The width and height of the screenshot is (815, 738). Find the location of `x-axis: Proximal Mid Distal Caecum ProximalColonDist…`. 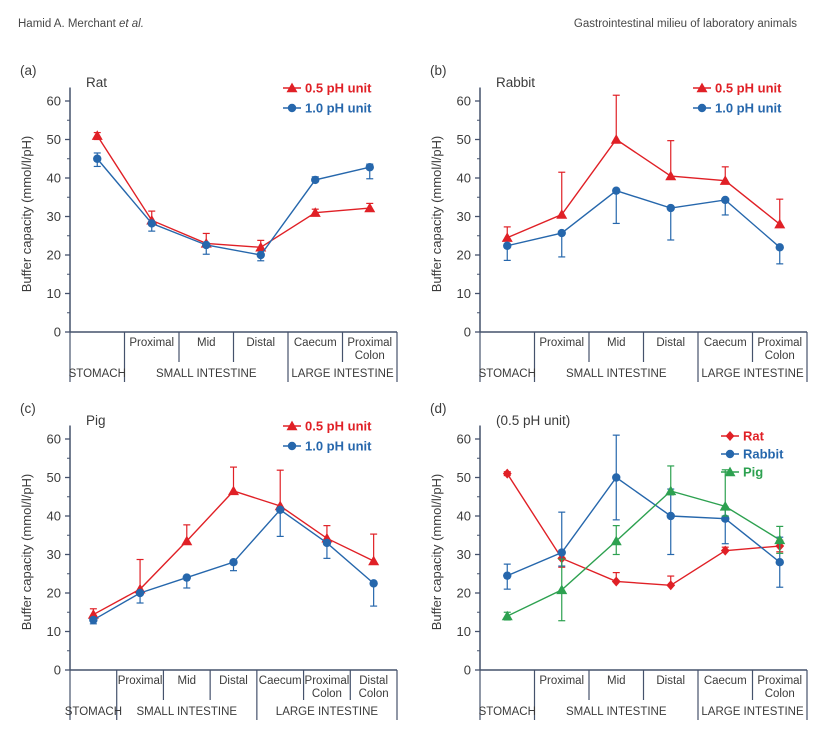

x-axis: Proximal Mid Distal Caecum ProximalColonDist… is located at coordinates (231, 694).